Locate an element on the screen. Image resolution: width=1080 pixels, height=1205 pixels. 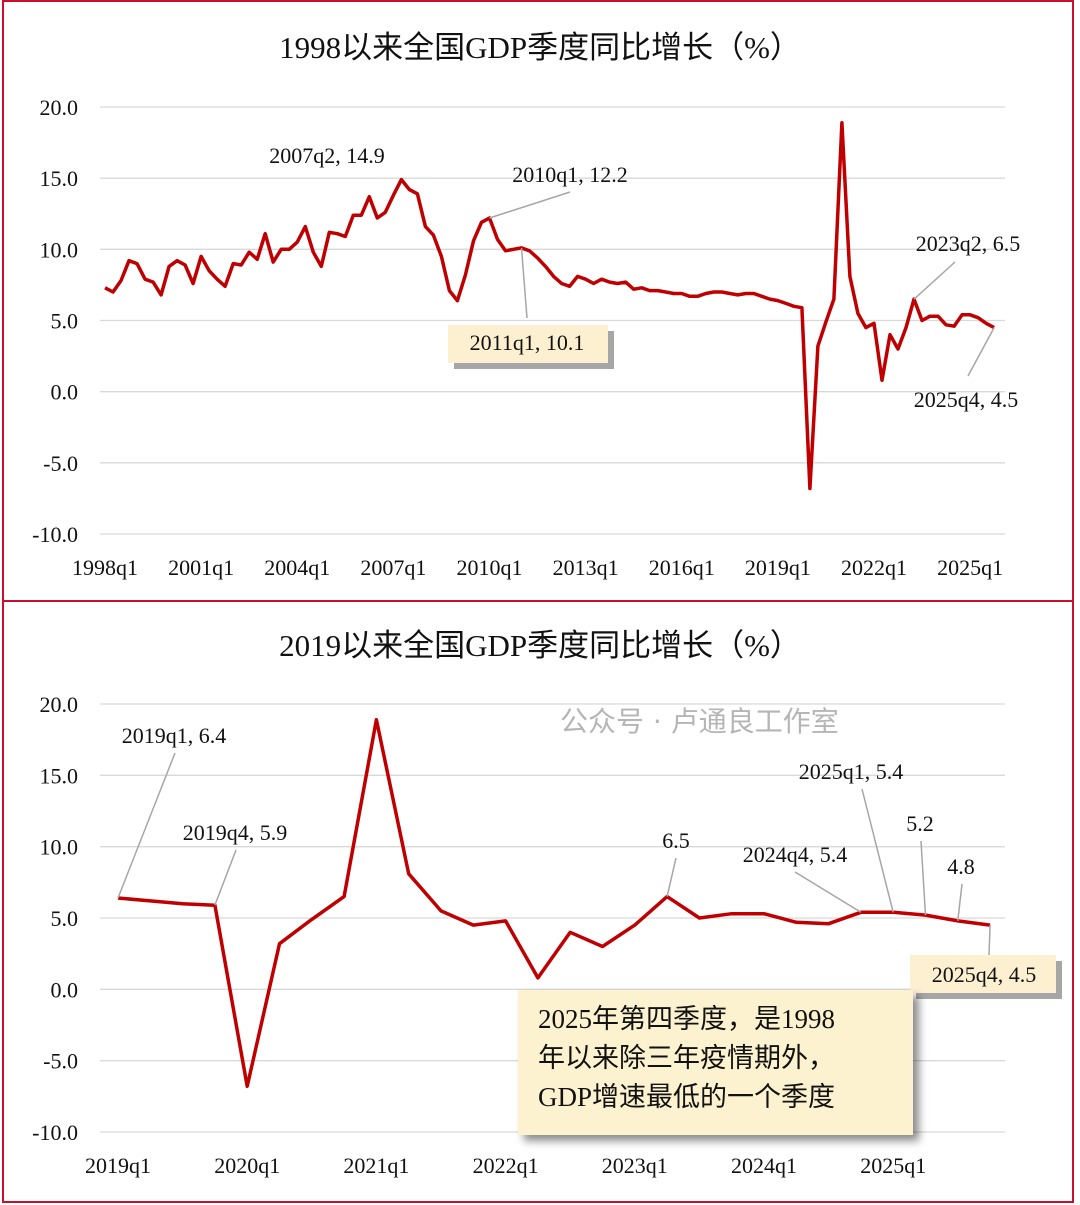
data-label: 2010q1, 12.2 is located at coordinates (570, 174).